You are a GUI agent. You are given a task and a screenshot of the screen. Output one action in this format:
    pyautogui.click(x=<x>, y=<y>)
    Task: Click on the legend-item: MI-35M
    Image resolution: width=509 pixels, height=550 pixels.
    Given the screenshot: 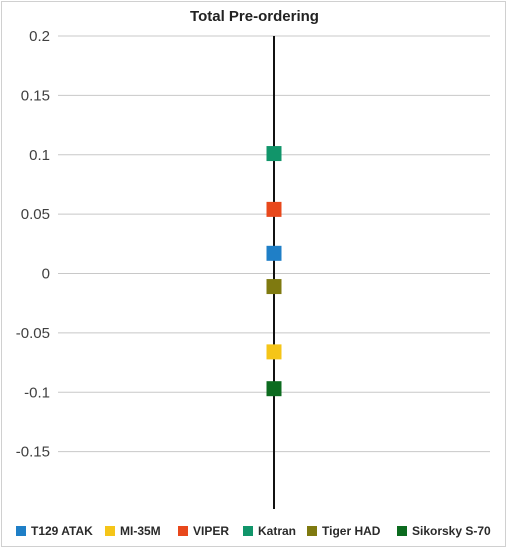 What is the action you would take?
    pyautogui.click(x=133, y=531)
    